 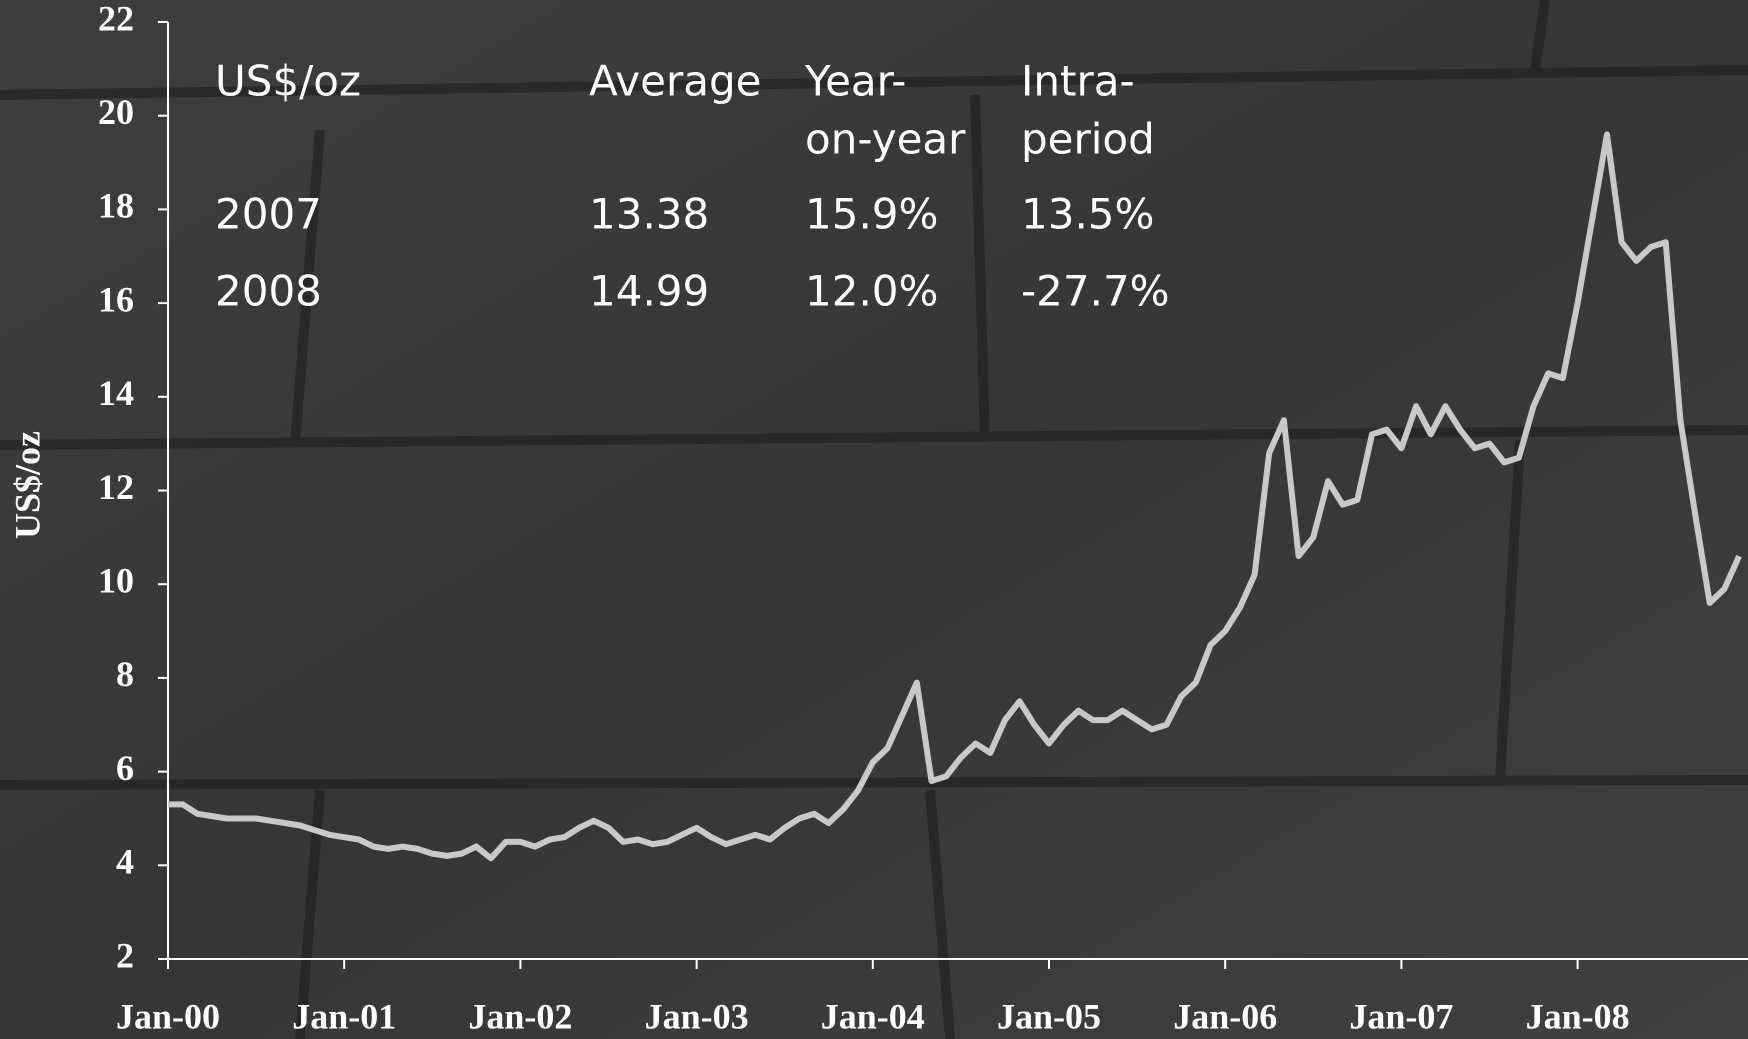 What do you see at coordinates (288, 81) in the screenshot?
I see `table-header: US$/oz` at bounding box center [288, 81].